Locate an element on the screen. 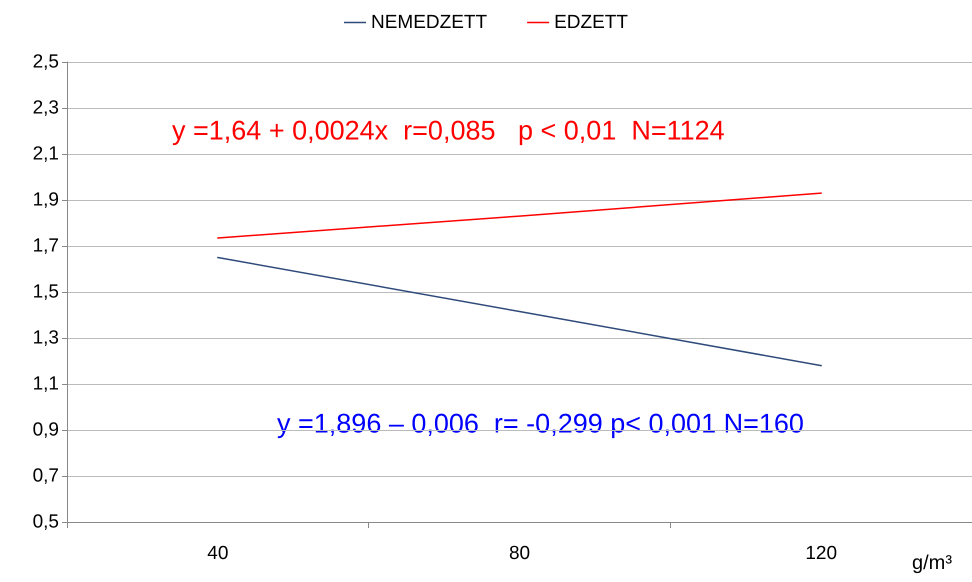 The height and width of the screenshot is (582, 972). y-tick-label: 1,3 is located at coordinates (45, 338).